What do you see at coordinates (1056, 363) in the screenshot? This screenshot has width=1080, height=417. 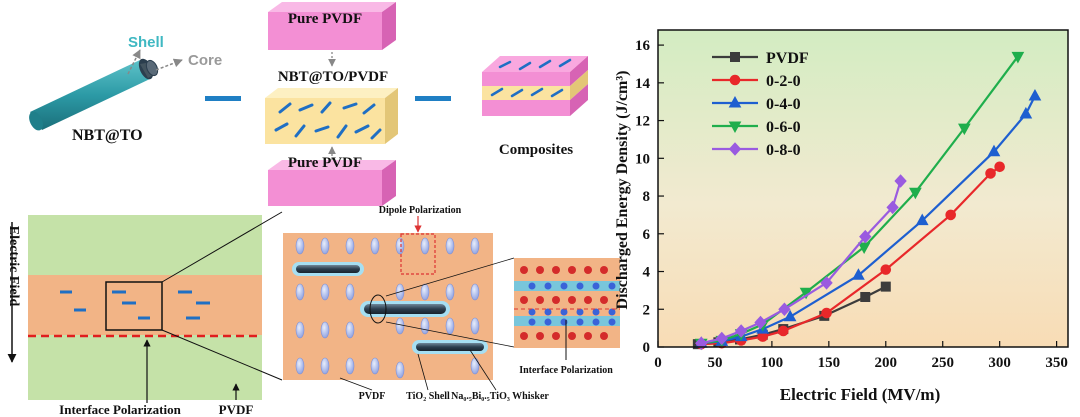 I see `x-tick-label: 350` at bounding box center [1056, 363].